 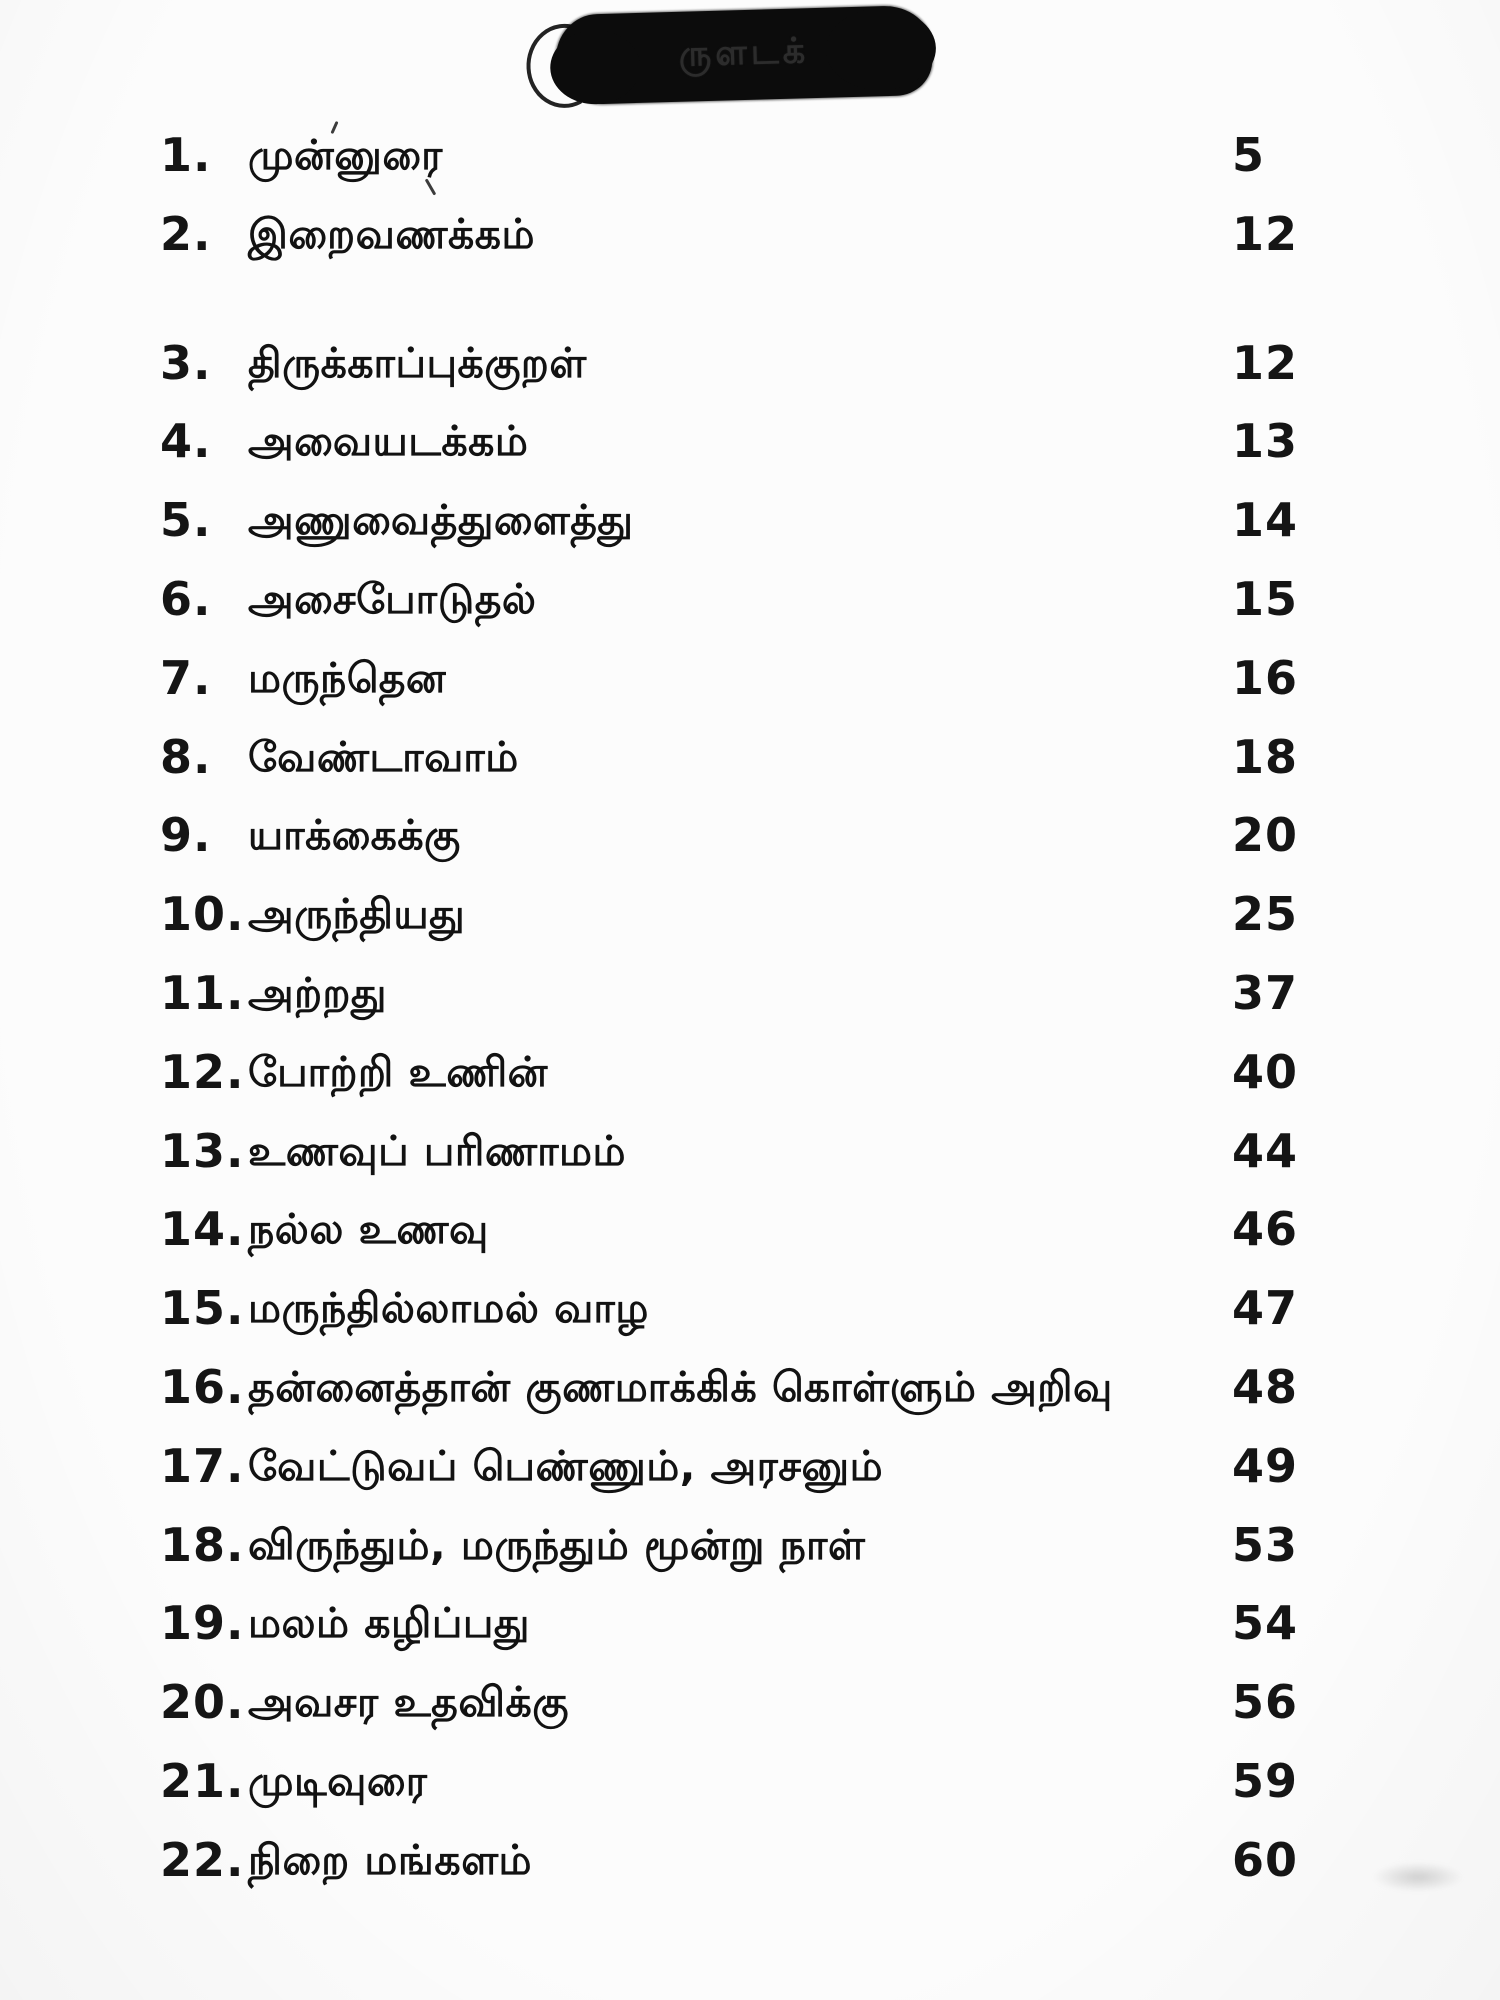 What do you see at coordinates (186, 599) in the screenshot?
I see `toc-entry-number: 6.` at bounding box center [186, 599].